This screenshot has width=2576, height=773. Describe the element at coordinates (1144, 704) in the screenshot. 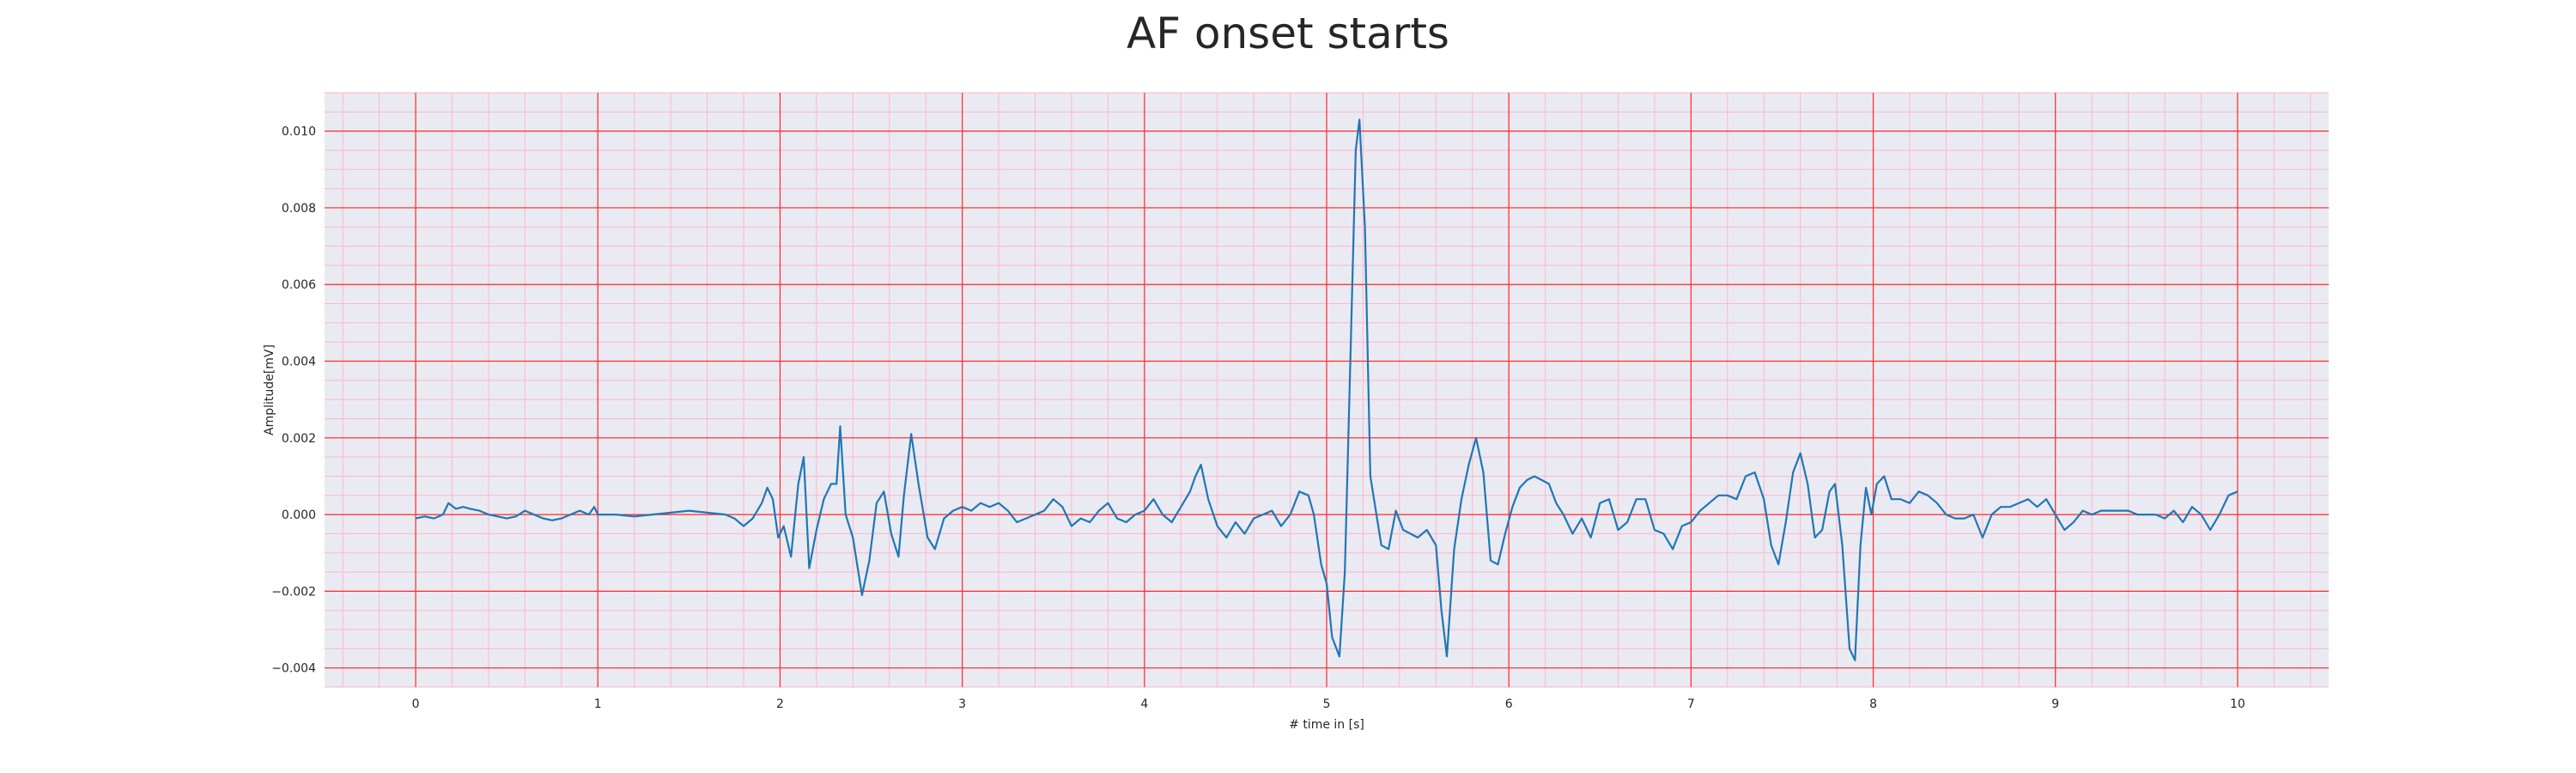

I see `x-tick-label: 4` at that location.